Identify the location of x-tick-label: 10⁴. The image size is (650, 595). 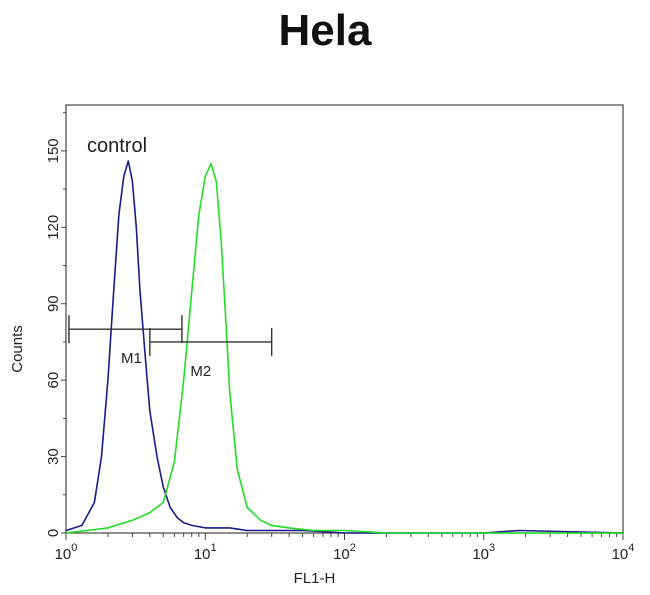
(623, 552).